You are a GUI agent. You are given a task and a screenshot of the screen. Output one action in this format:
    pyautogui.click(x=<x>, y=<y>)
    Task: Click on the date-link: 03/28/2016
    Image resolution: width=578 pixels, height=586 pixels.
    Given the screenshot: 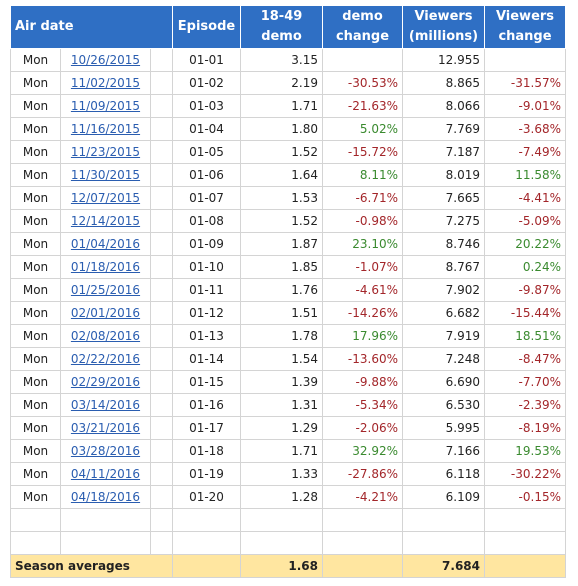 What is the action you would take?
    pyautogui.click(x=105, y=451)
    